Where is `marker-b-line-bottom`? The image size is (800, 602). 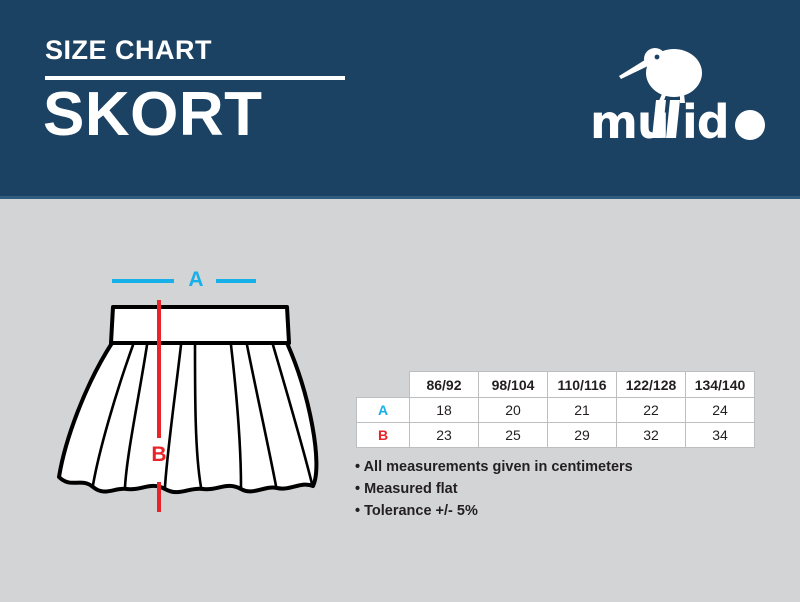 marker-b-line-bottom is located at coordinates (159, 497).